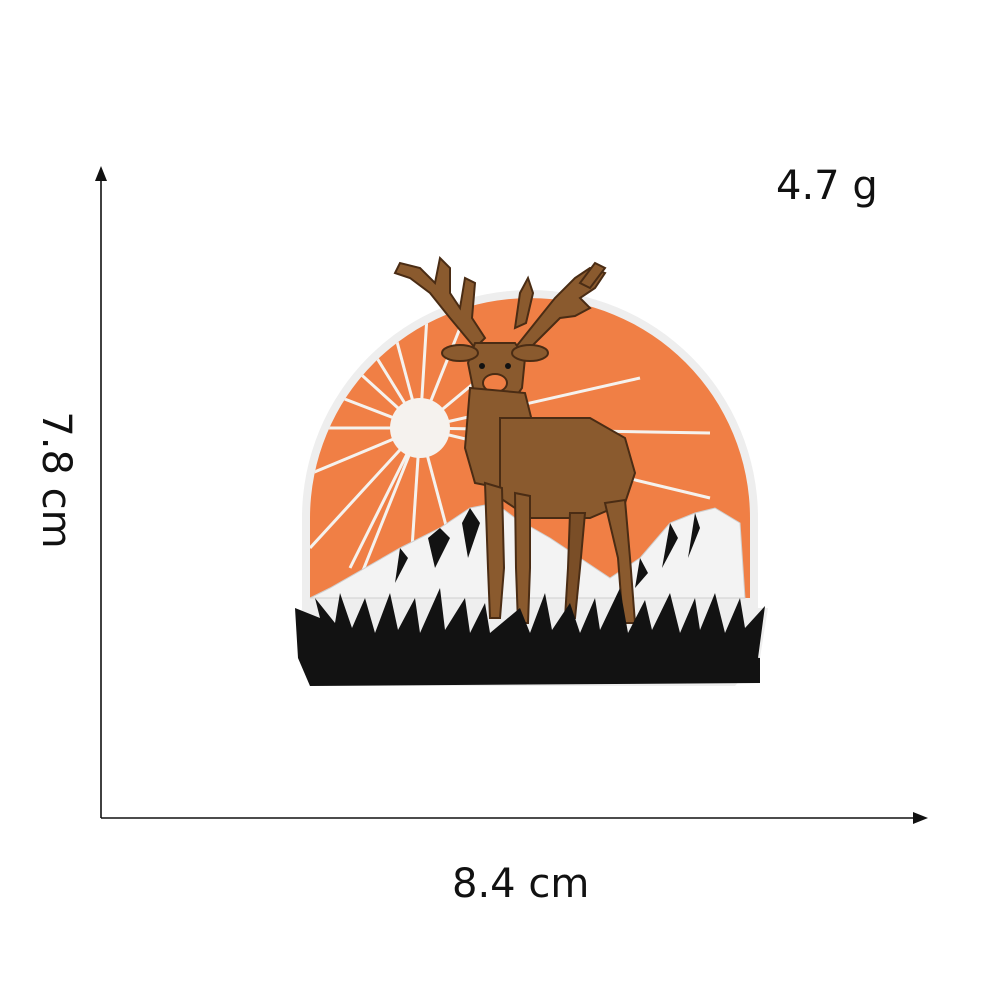 The height and width of the screenshot is (1000, 1000). Describe the element at coordinates (530, 637) in the screenshot. I see `grass` at that location.